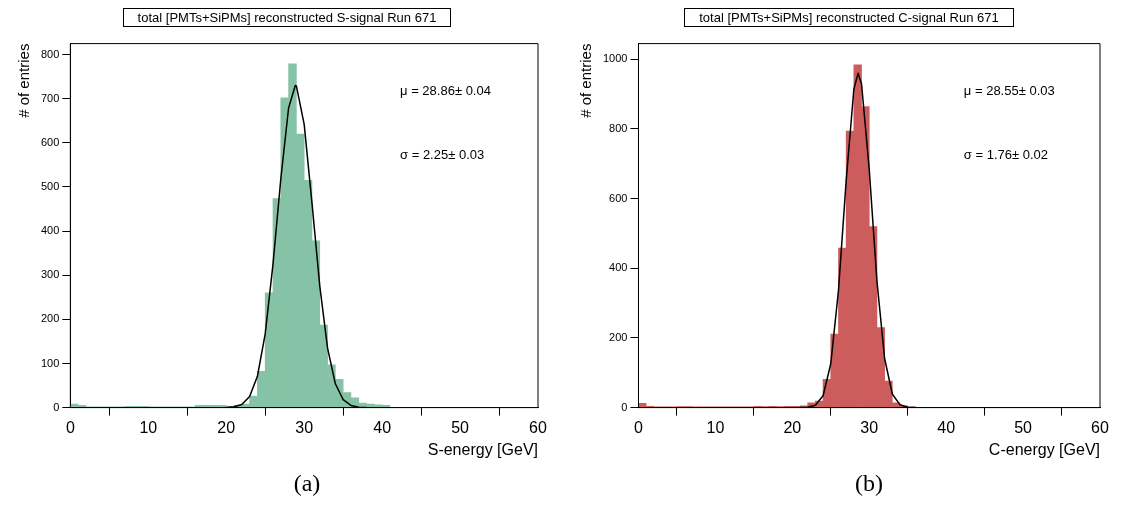 The height and width of the screenshot is (531, 1135). I want to click on annotation: μ = 28.55± 0.03, so click(1009, 91).